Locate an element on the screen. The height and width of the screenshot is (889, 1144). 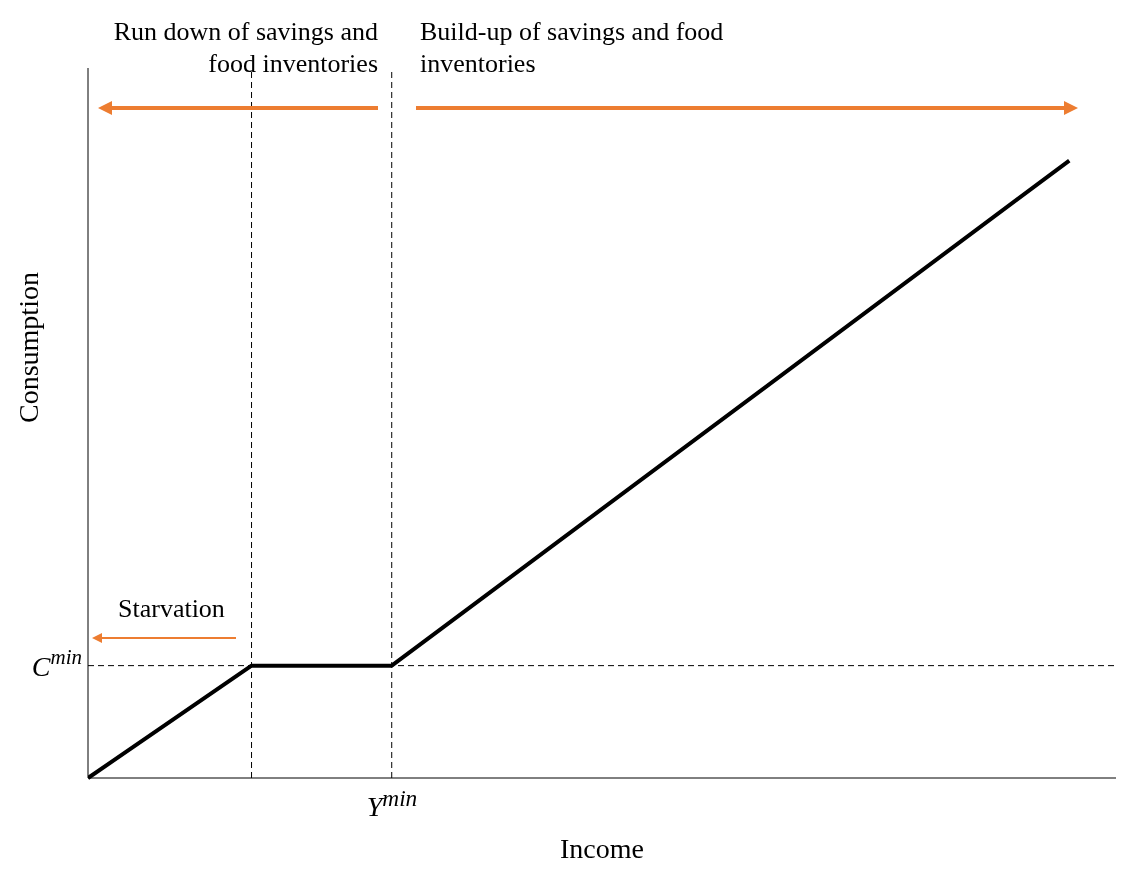
annotation: Starvation is located at coordinates (172, 609).